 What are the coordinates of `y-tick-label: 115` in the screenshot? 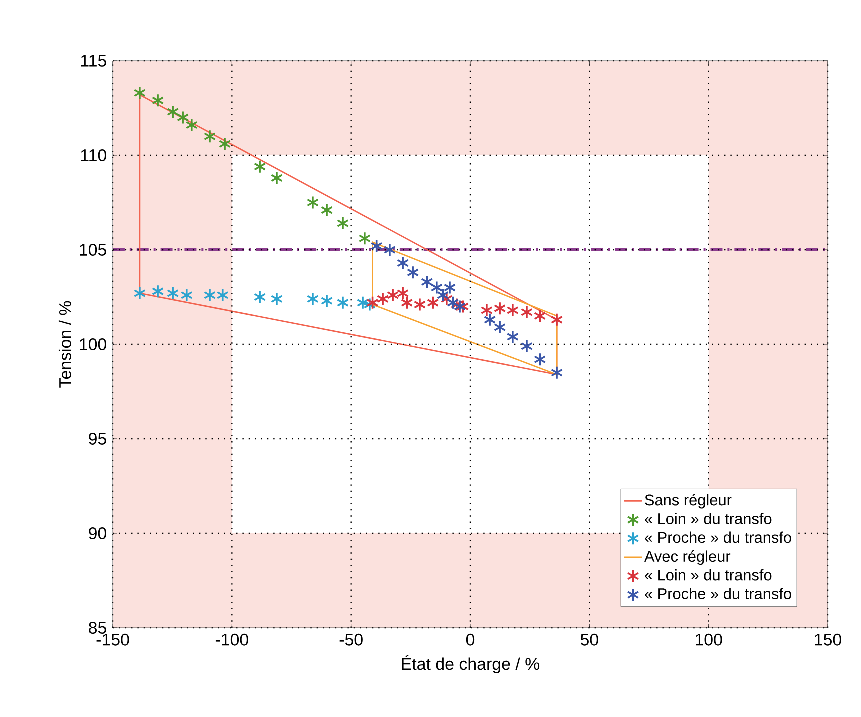 It's located at (93, 61).